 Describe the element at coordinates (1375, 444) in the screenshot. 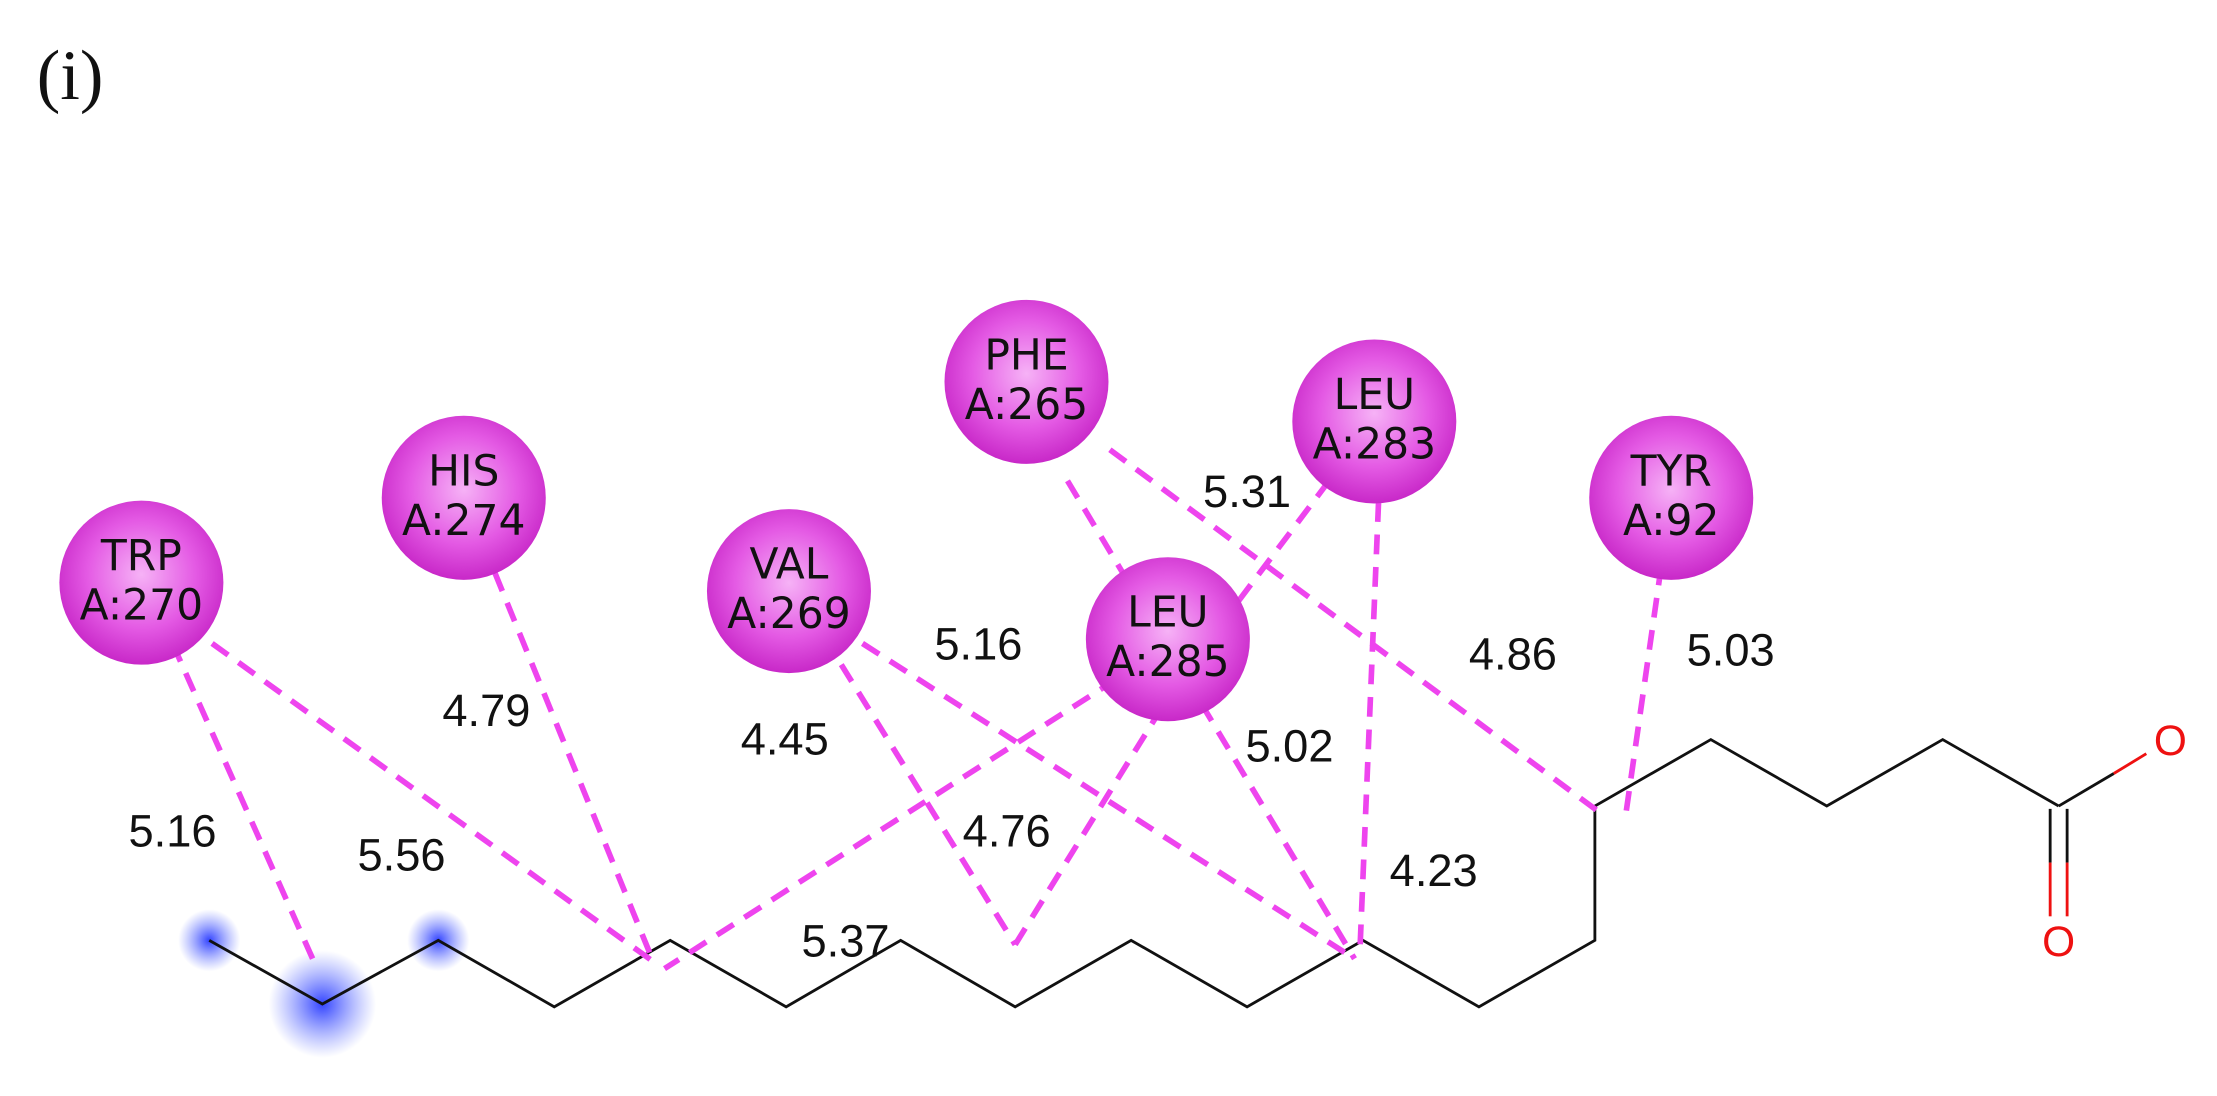

I see `residue-id: A:283` at that location.